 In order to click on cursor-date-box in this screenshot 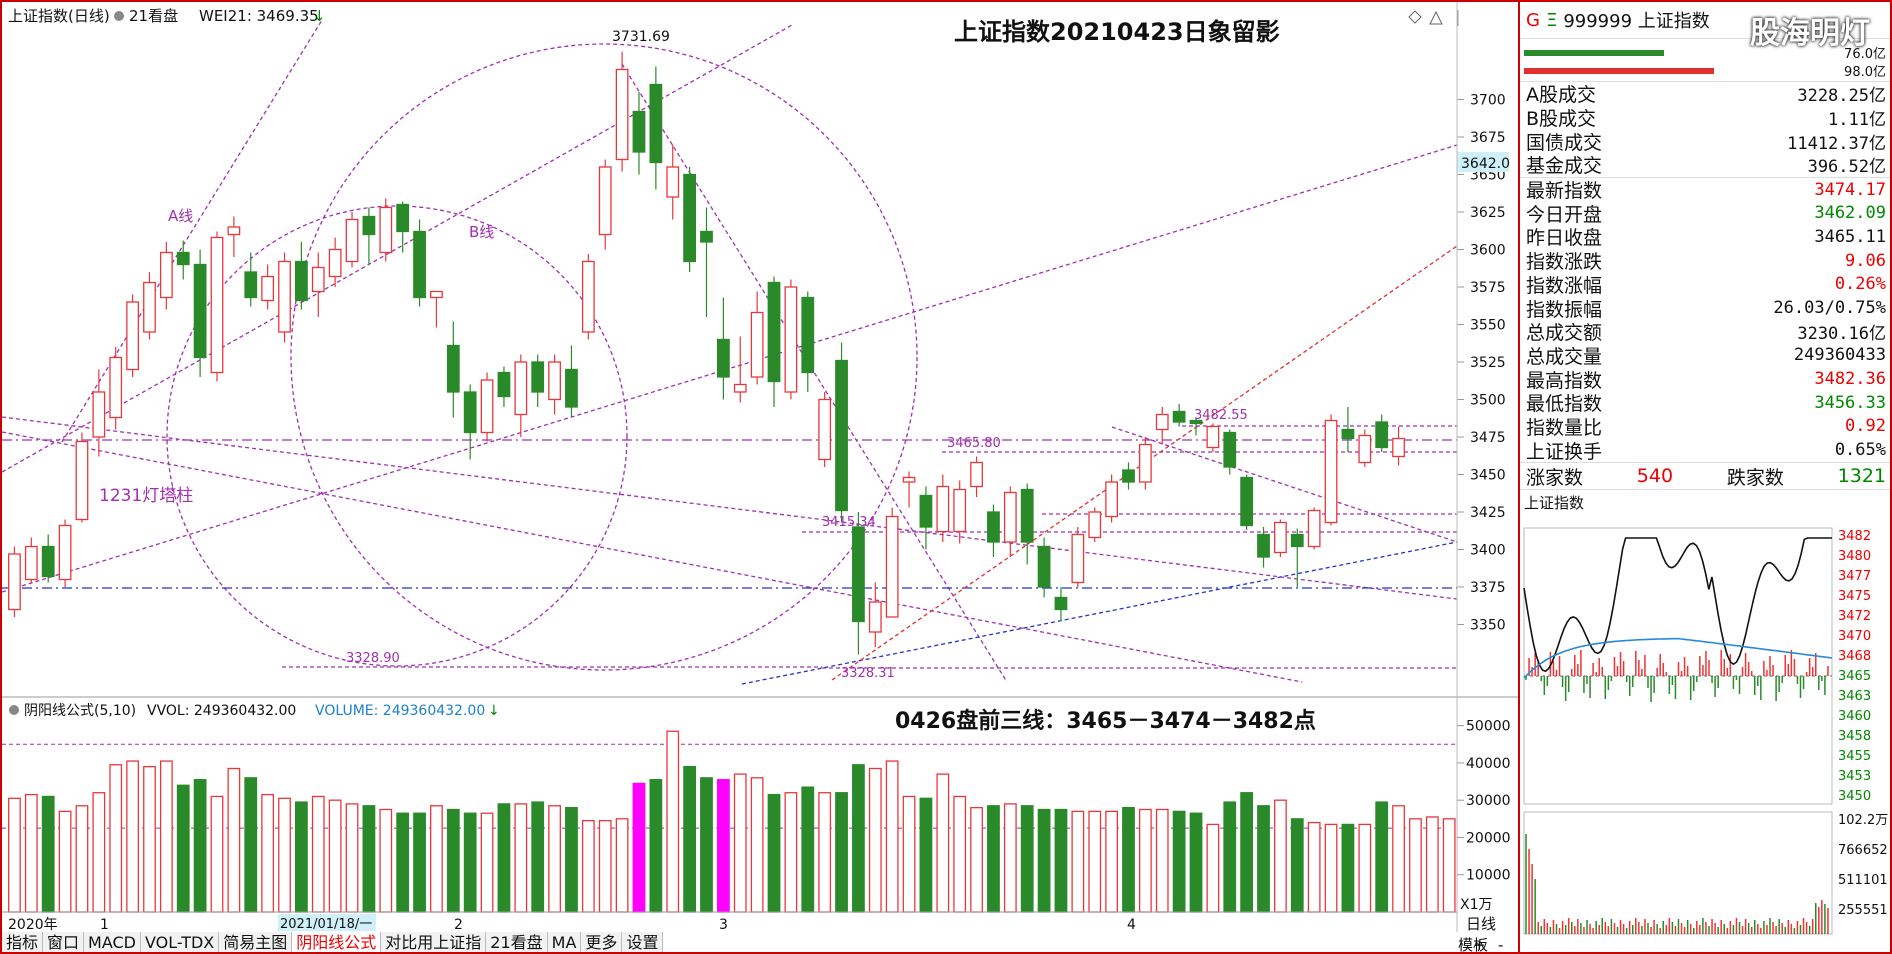, I will do `click(327, 922)`.